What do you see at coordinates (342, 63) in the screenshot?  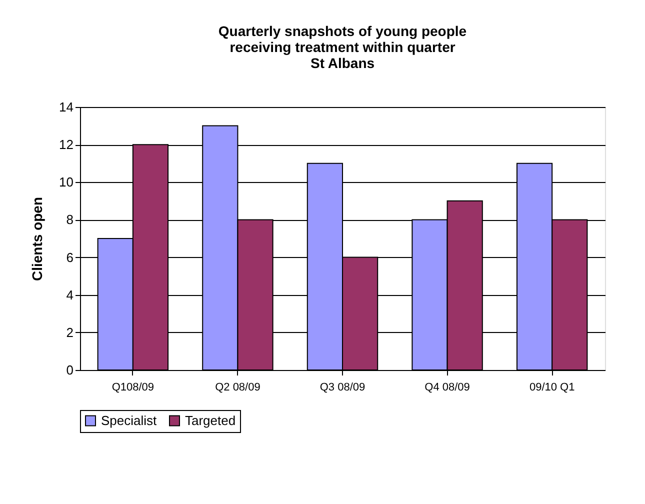 I see `chart-subtitle: St Albans` at bounding box center [342, 63].